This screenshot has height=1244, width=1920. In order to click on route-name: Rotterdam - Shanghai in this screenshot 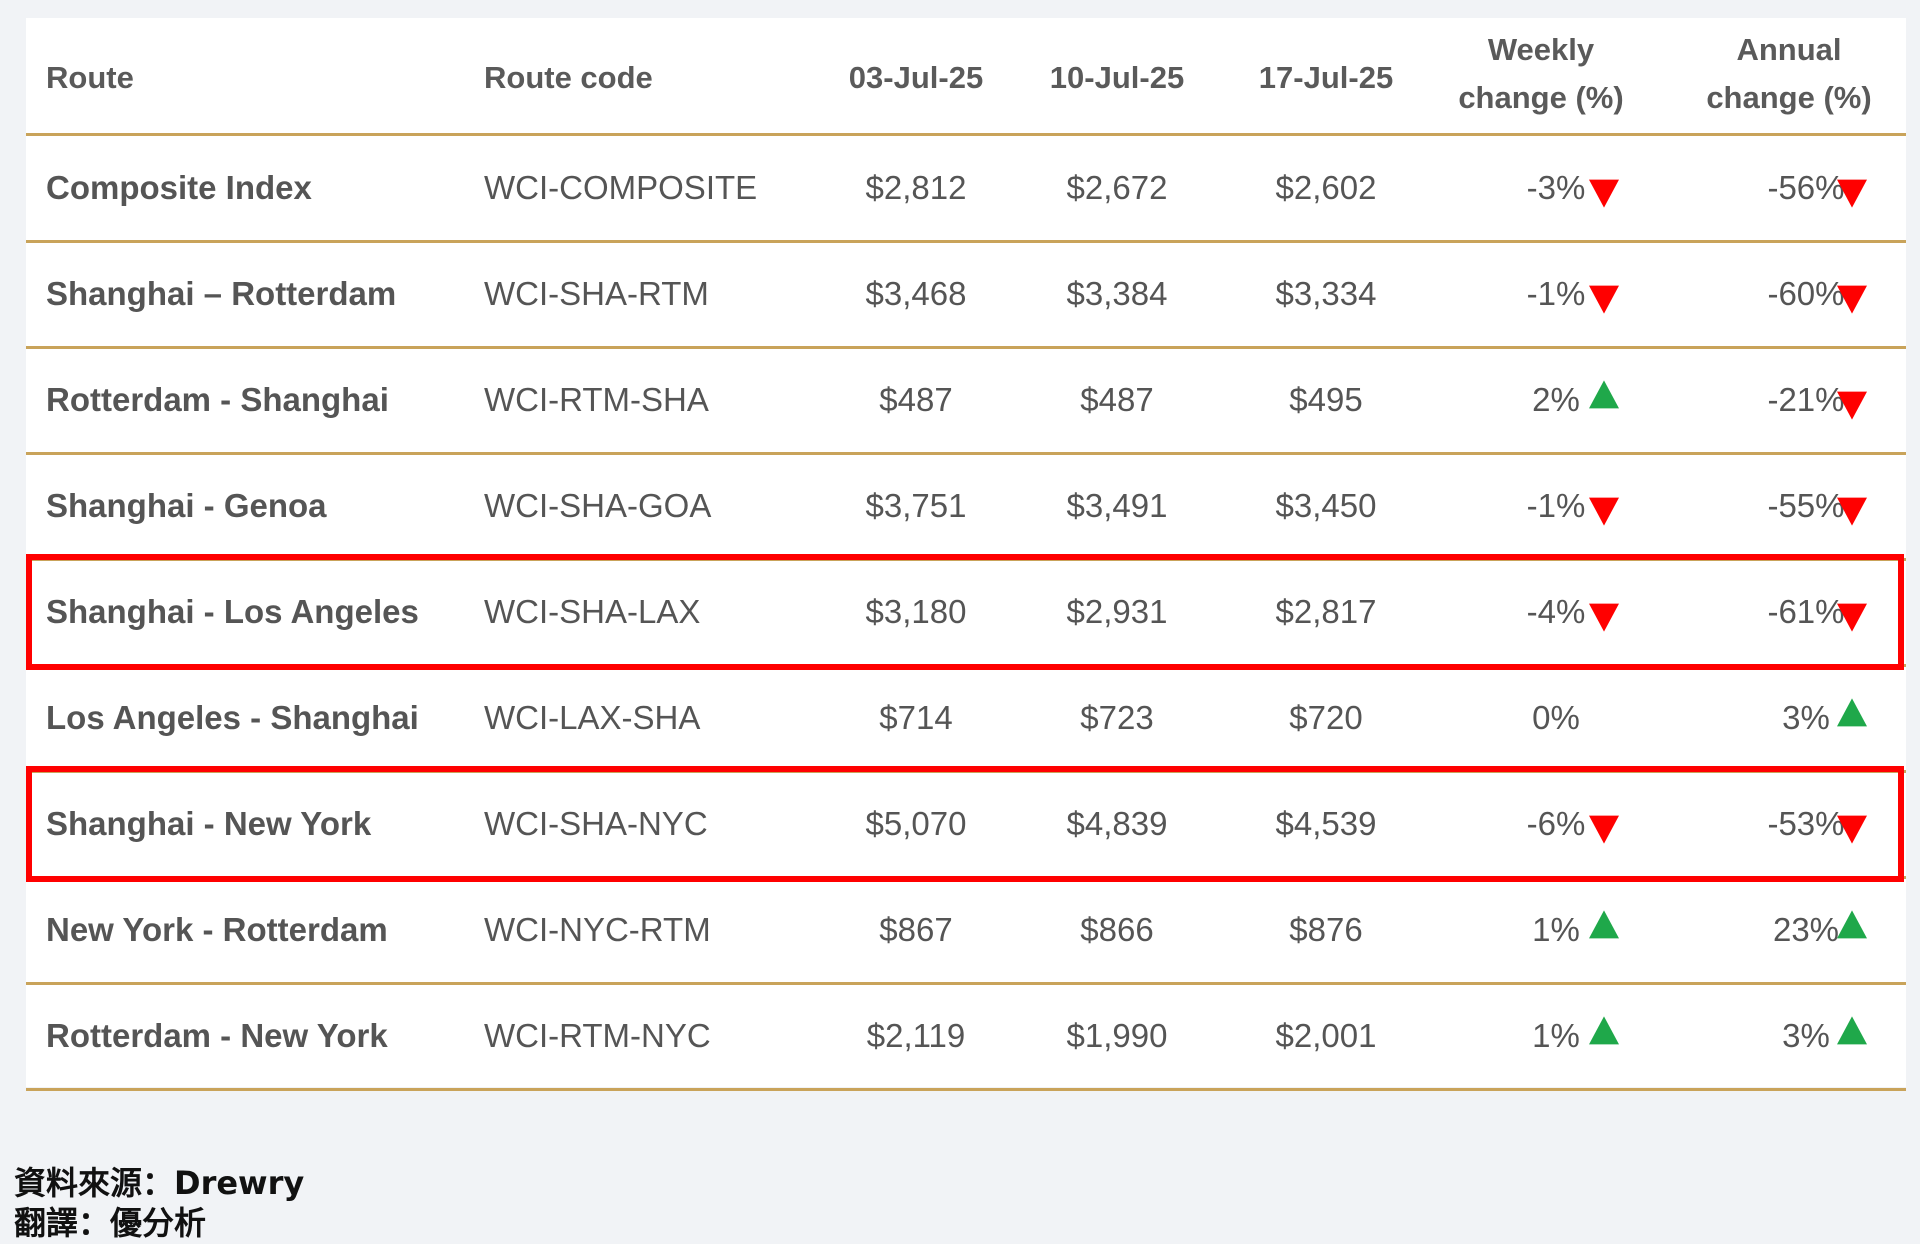, I will do `click(217, 399)`.